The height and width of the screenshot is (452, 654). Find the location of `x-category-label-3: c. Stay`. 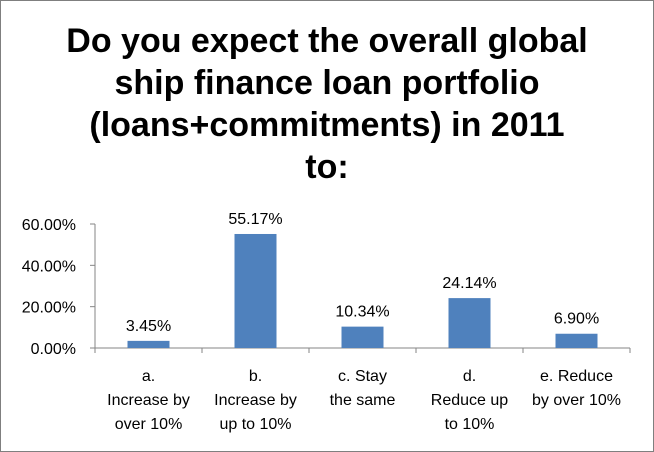

x-category-label-3: c. Stay is located at coordinates (362, 376).